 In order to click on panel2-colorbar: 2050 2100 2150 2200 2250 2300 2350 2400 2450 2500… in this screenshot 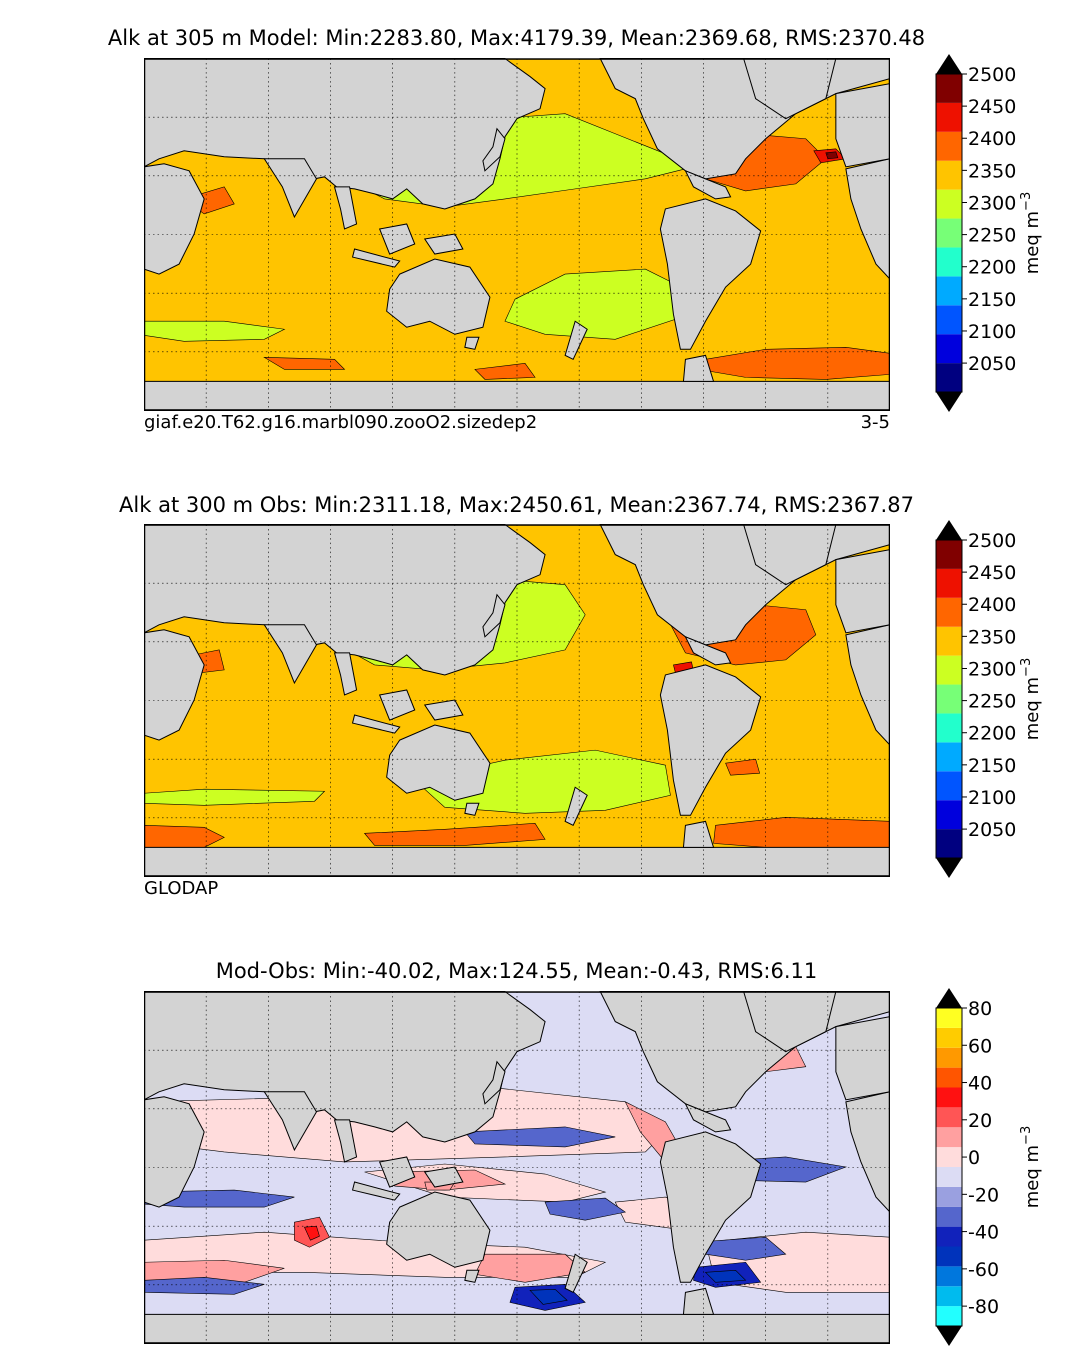, I will do `click(989, 699)`.